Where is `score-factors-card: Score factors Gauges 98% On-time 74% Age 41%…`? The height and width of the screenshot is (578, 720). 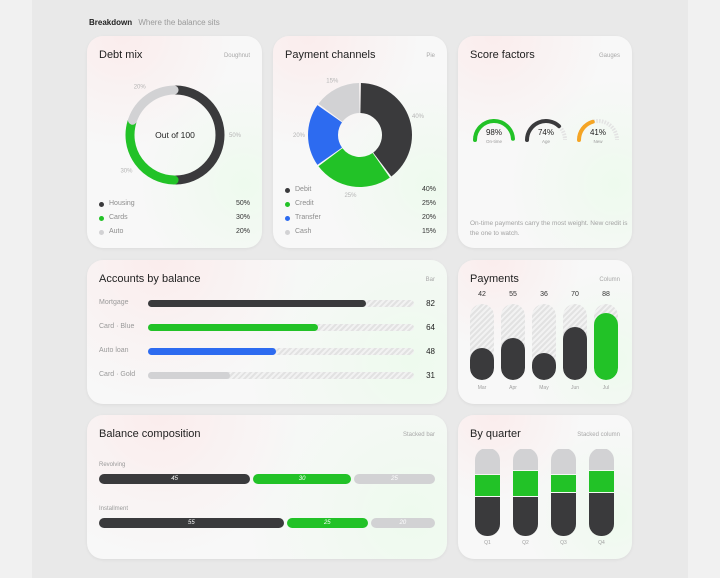 score-factors-card: Score factors Gauges 98% On-time 74% Age 41%… is located at coordinates (545, 142).